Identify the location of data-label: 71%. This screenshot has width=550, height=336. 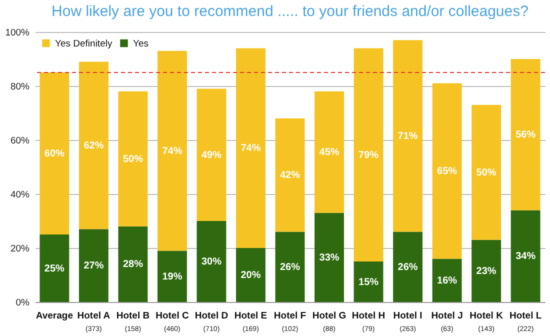
(408, 136).